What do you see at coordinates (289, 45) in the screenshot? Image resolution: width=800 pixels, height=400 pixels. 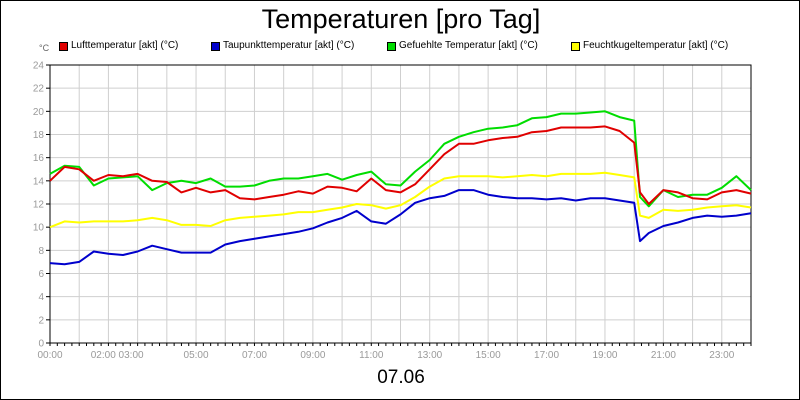 I see `legend-label-taupunkttemperatur: Taupunkttemperatur [akt] (°C)` at bounding box center [289, 45].